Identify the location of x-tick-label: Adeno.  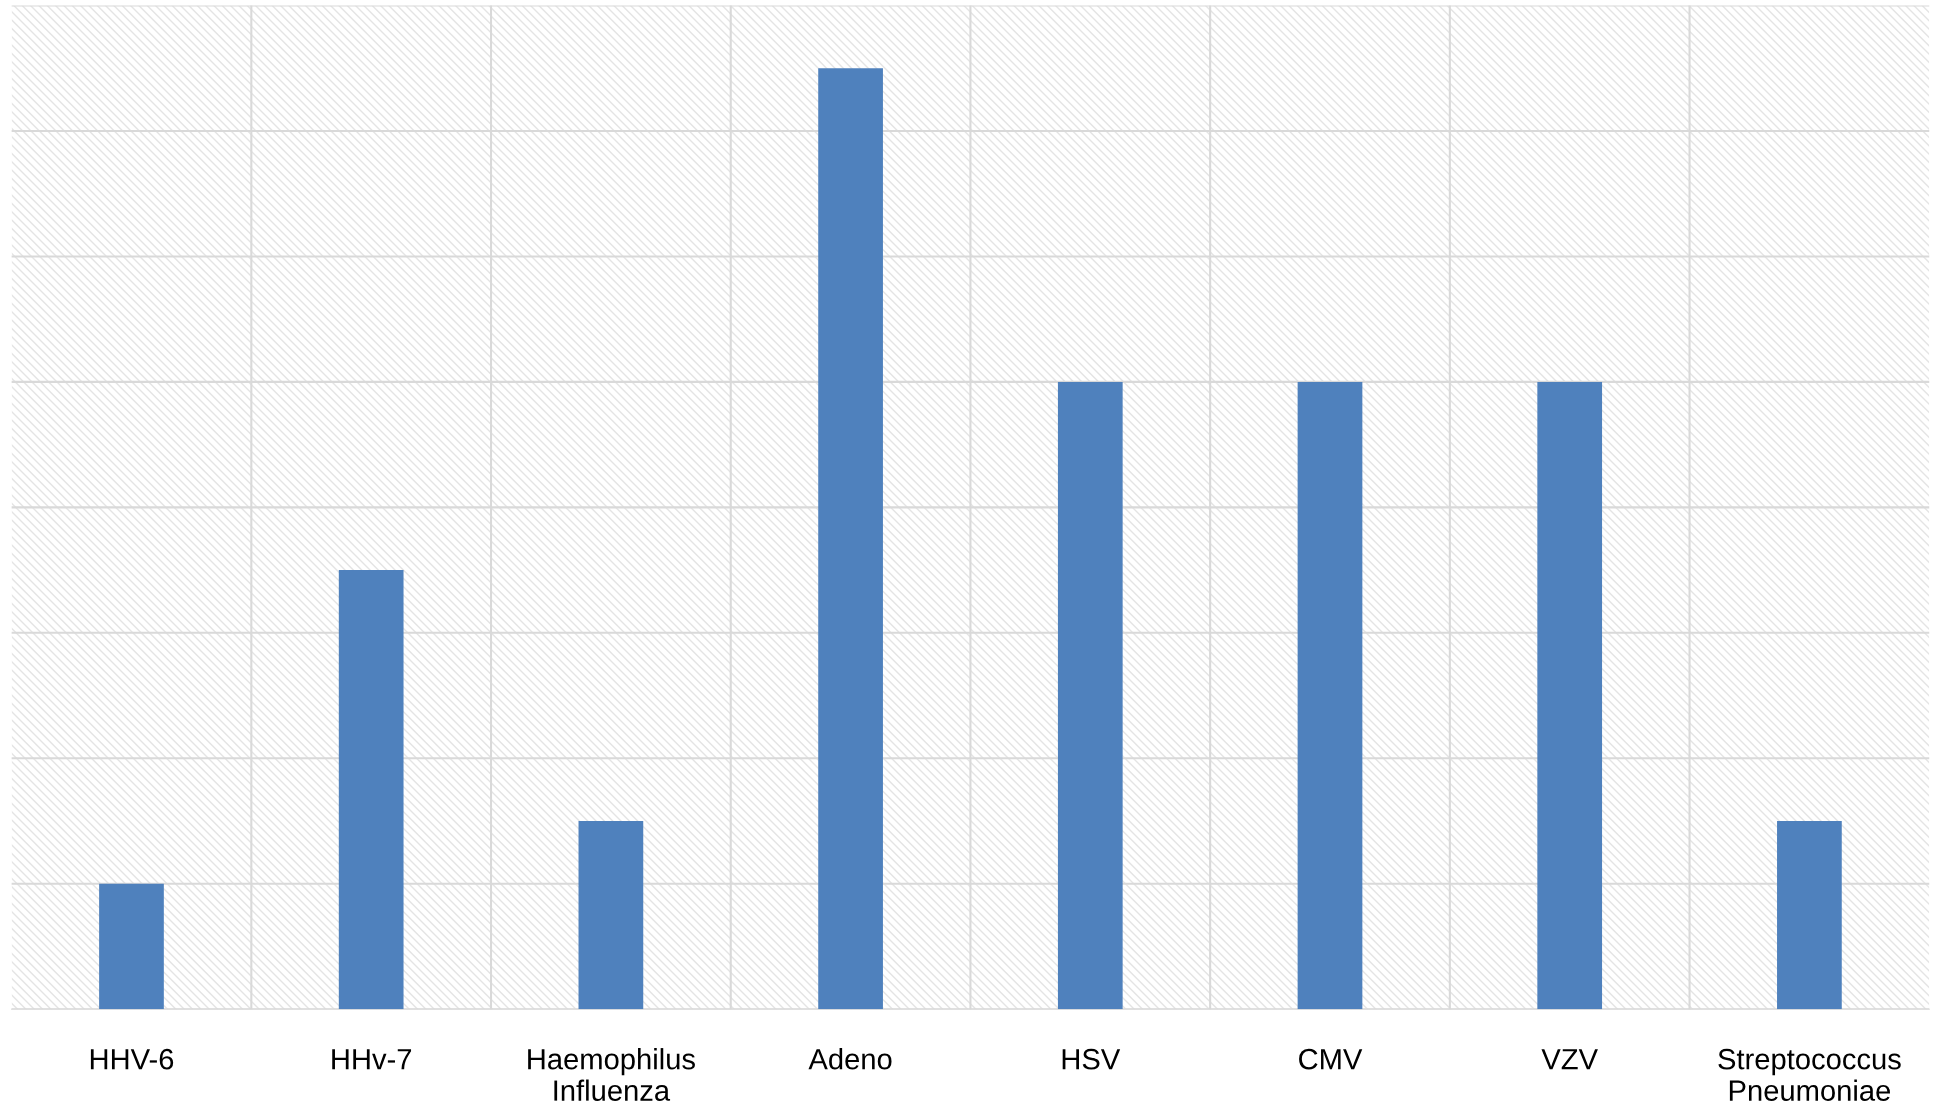
(850, 1059).